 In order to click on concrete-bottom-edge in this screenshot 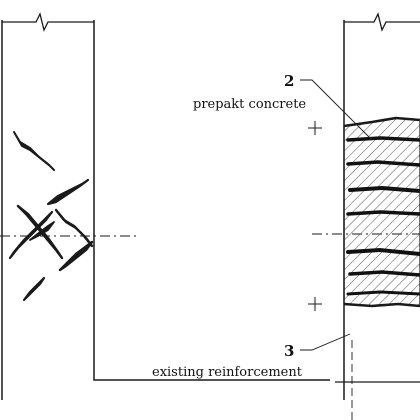, I will do `click(381, 305)`.